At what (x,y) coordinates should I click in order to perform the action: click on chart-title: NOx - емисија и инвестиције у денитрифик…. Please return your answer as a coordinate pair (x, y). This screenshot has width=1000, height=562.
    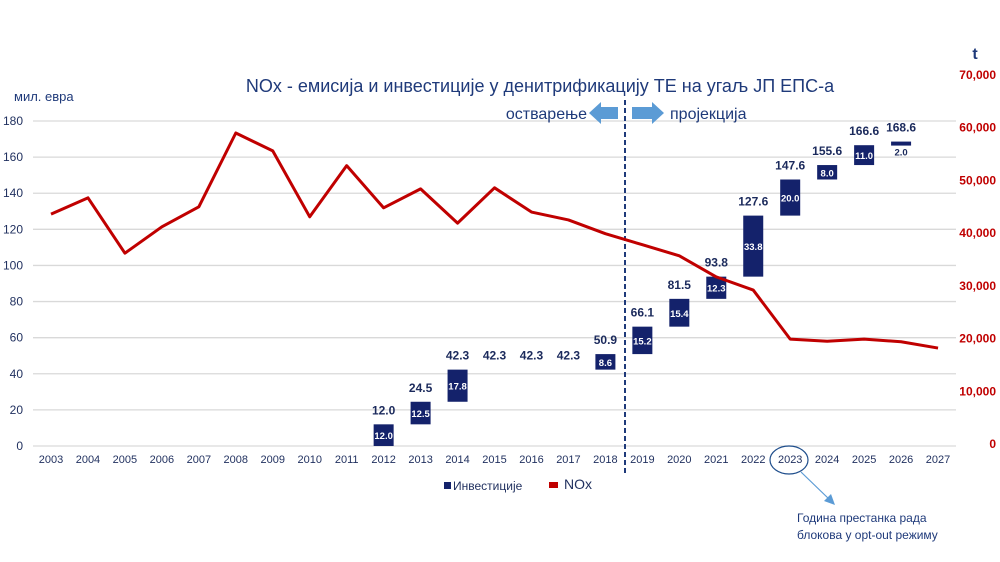
    Looking at the image, I should click on (540, 86).